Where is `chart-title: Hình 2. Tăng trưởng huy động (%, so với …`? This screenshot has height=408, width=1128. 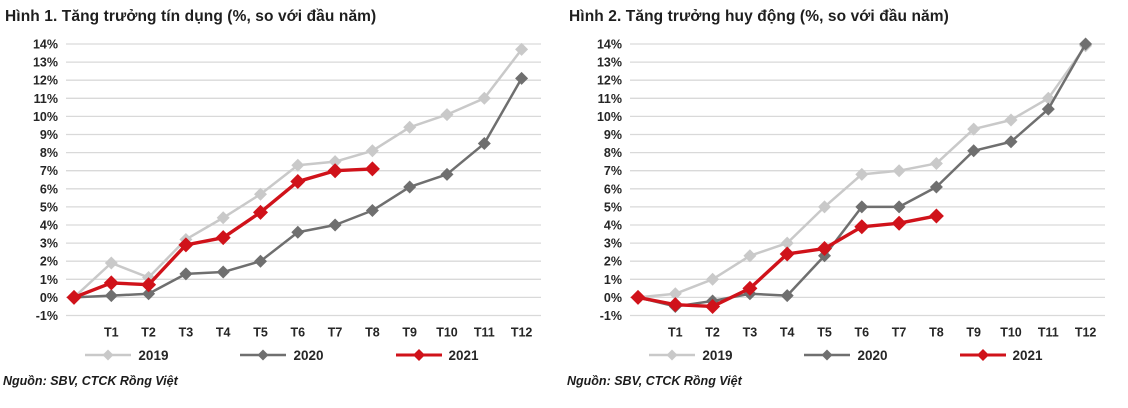
chart-title: Hình 2. Tăng trưởng huy động (%, so với … is located at coordinates (759, 16).